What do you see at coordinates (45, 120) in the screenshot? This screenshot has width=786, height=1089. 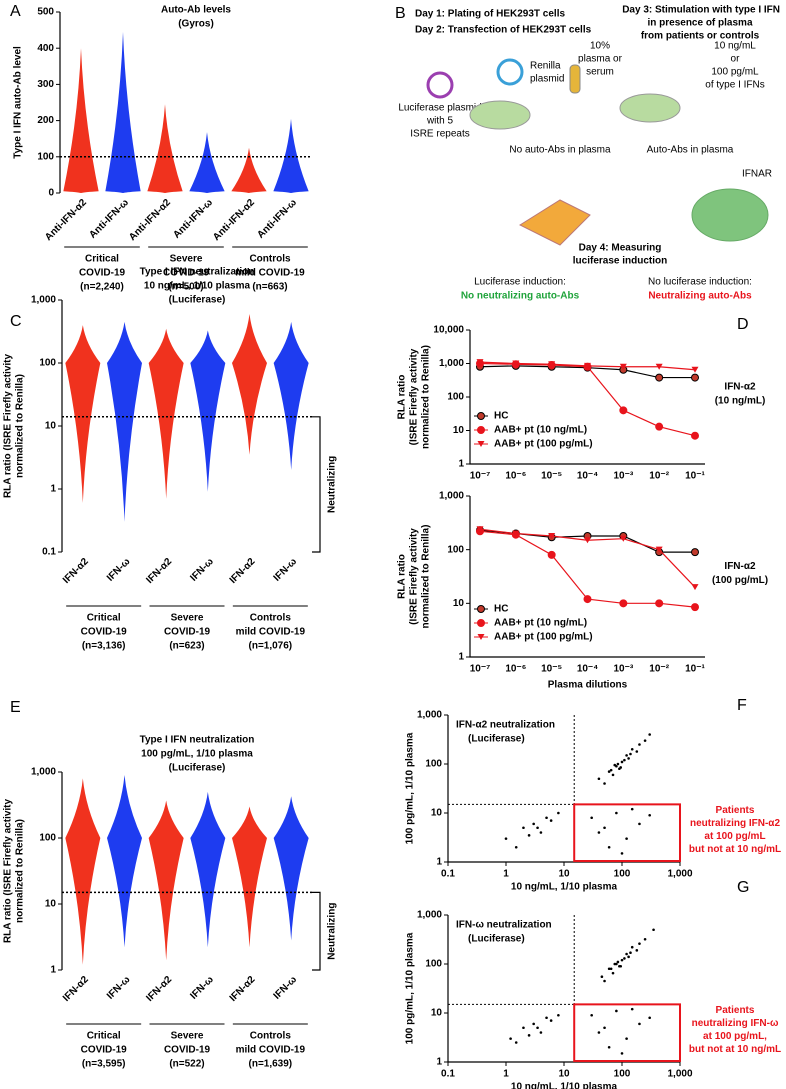 I see `y-tick-label: 200` at bounding box center [45, 120].